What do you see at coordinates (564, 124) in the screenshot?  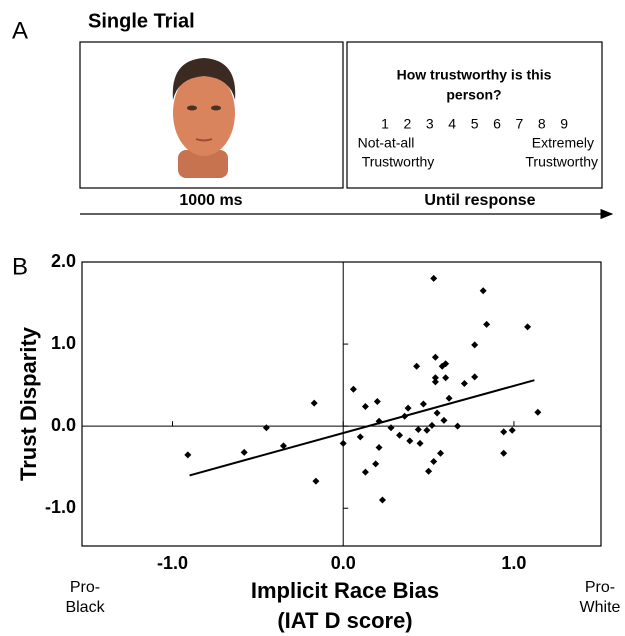 I see `scale-number: 9` at bounding box center [564, 124].